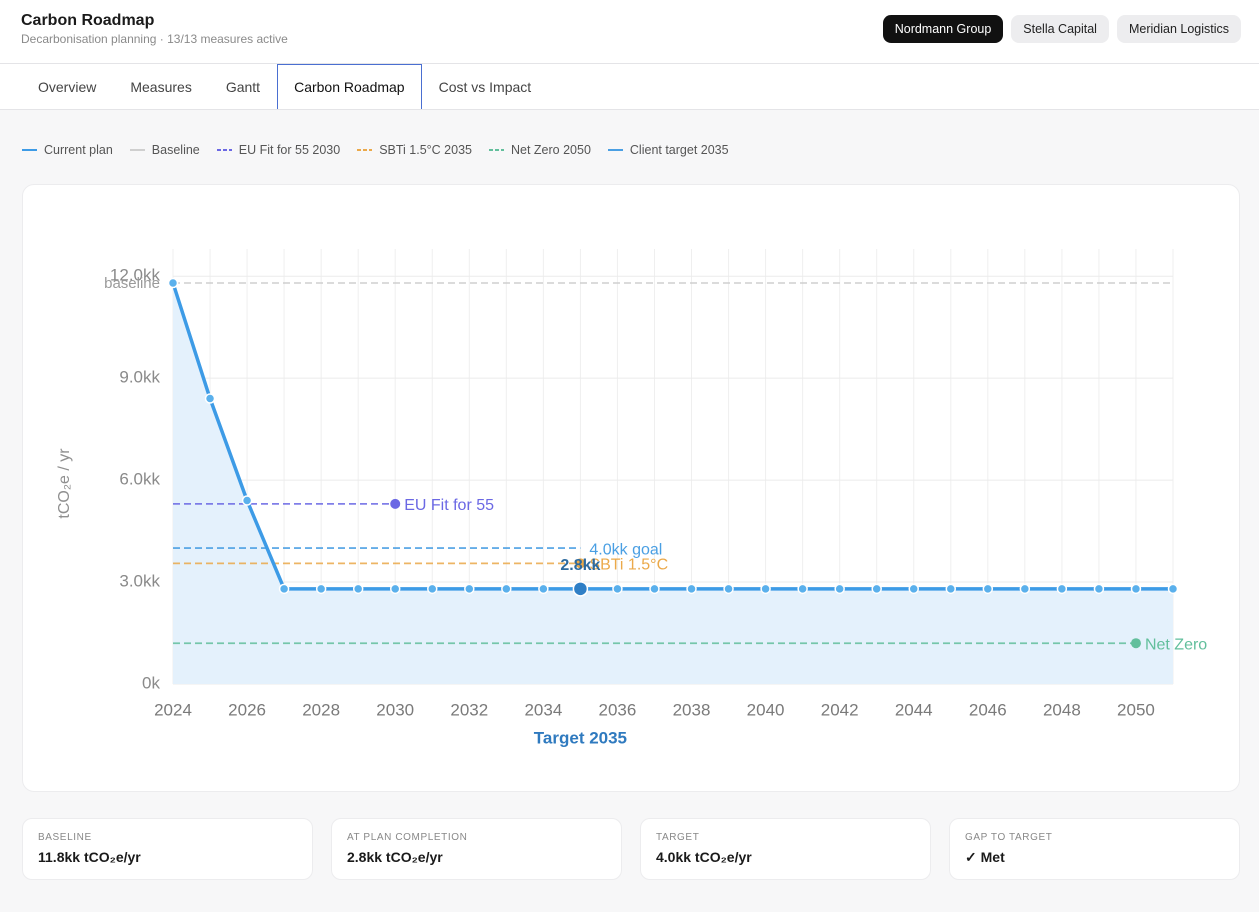  What do you see at coordinates (988, 709) in the screenshot?
I see `x-tick-label: 2046` at bounding box center [988, 709].